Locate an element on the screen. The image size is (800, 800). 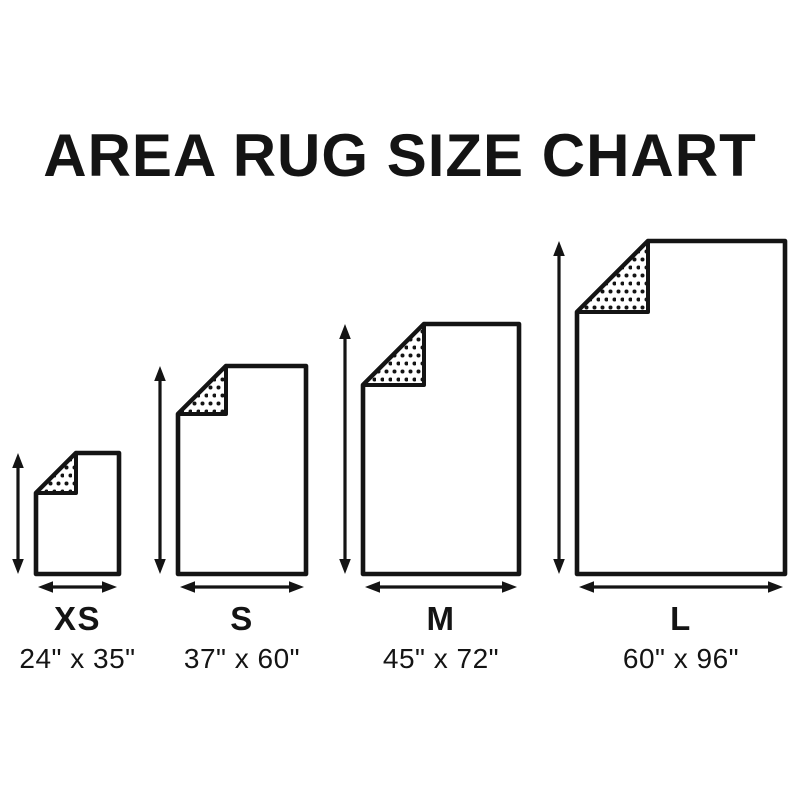
size-group-l is located at coordinates (670, 415).